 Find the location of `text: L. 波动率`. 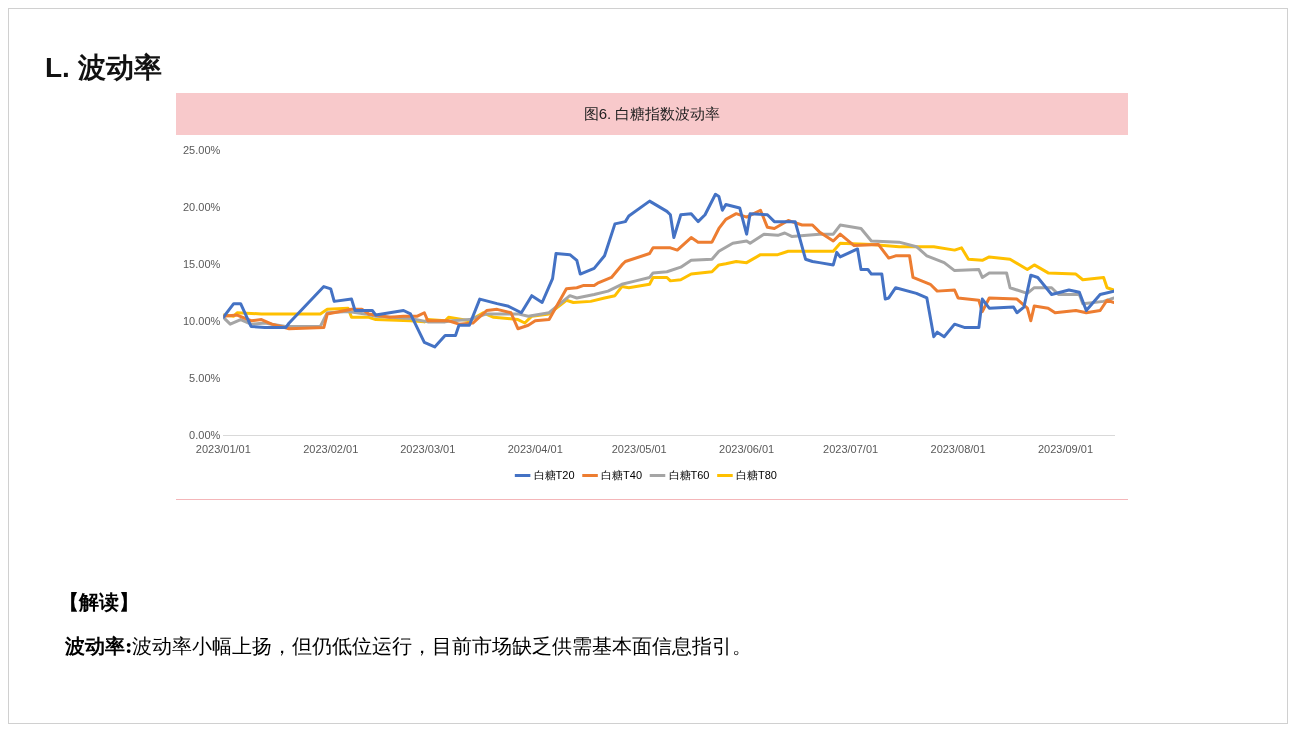

text: L. 波动率 is located at coordinates (103, 68).